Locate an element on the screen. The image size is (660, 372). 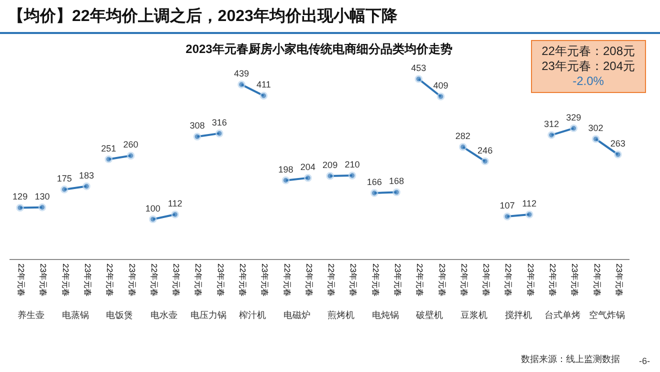
data-label: 210 is located at coordinates (352, 165).